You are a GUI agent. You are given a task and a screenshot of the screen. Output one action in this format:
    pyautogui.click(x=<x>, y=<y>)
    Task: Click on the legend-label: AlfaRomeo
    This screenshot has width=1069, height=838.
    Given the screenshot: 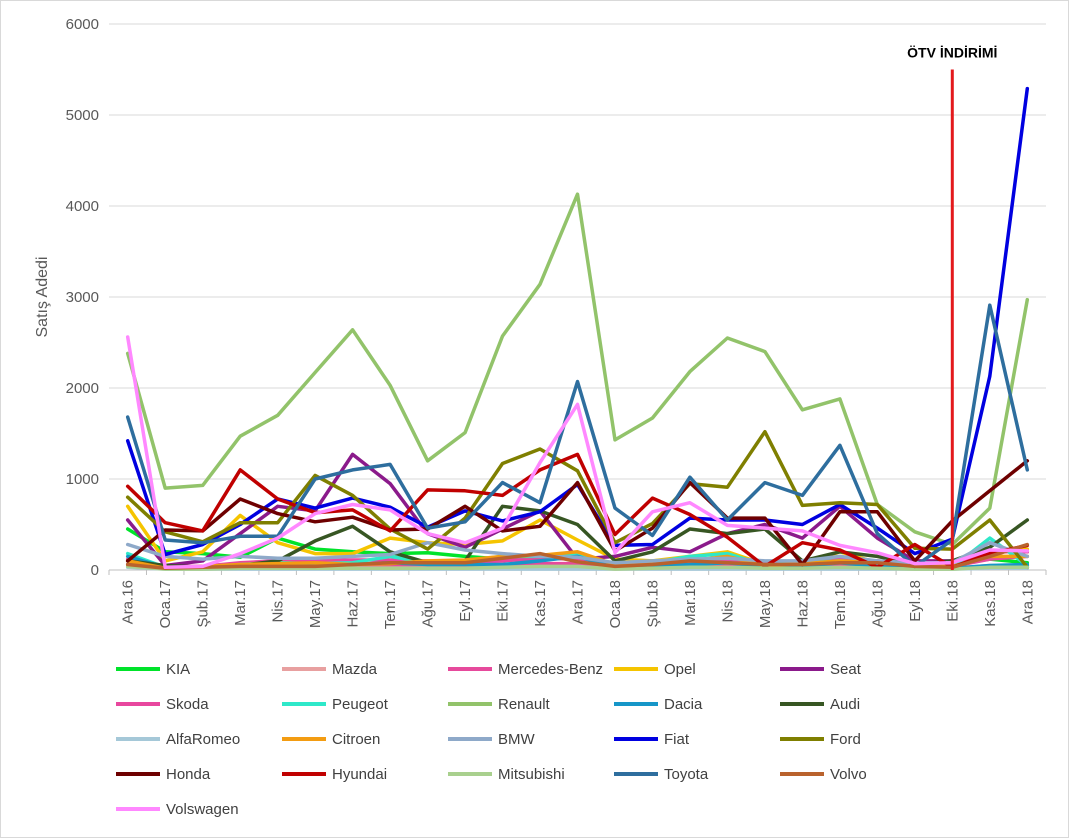 What is the action you would take?
    pyautogui.click(x=203, y=739)
    